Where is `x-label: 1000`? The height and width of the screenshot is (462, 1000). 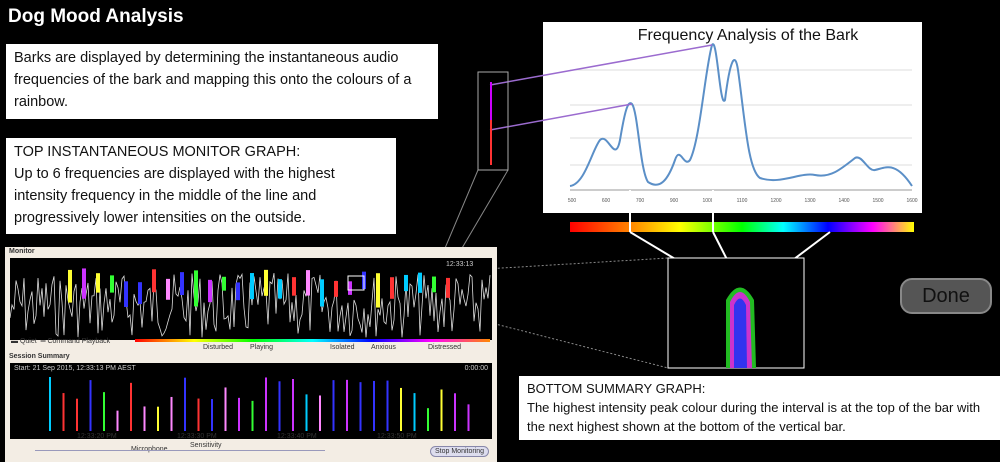
x-label: 1000 is located at coordinates (707, 201).